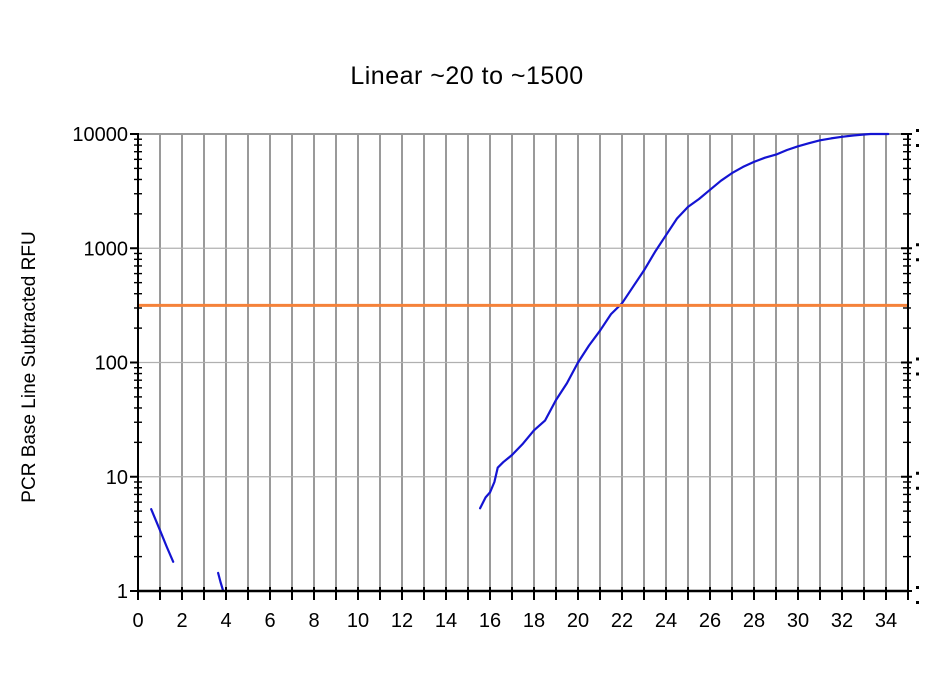  I want to click on y-tick-label: 10000, so click(100, 135).